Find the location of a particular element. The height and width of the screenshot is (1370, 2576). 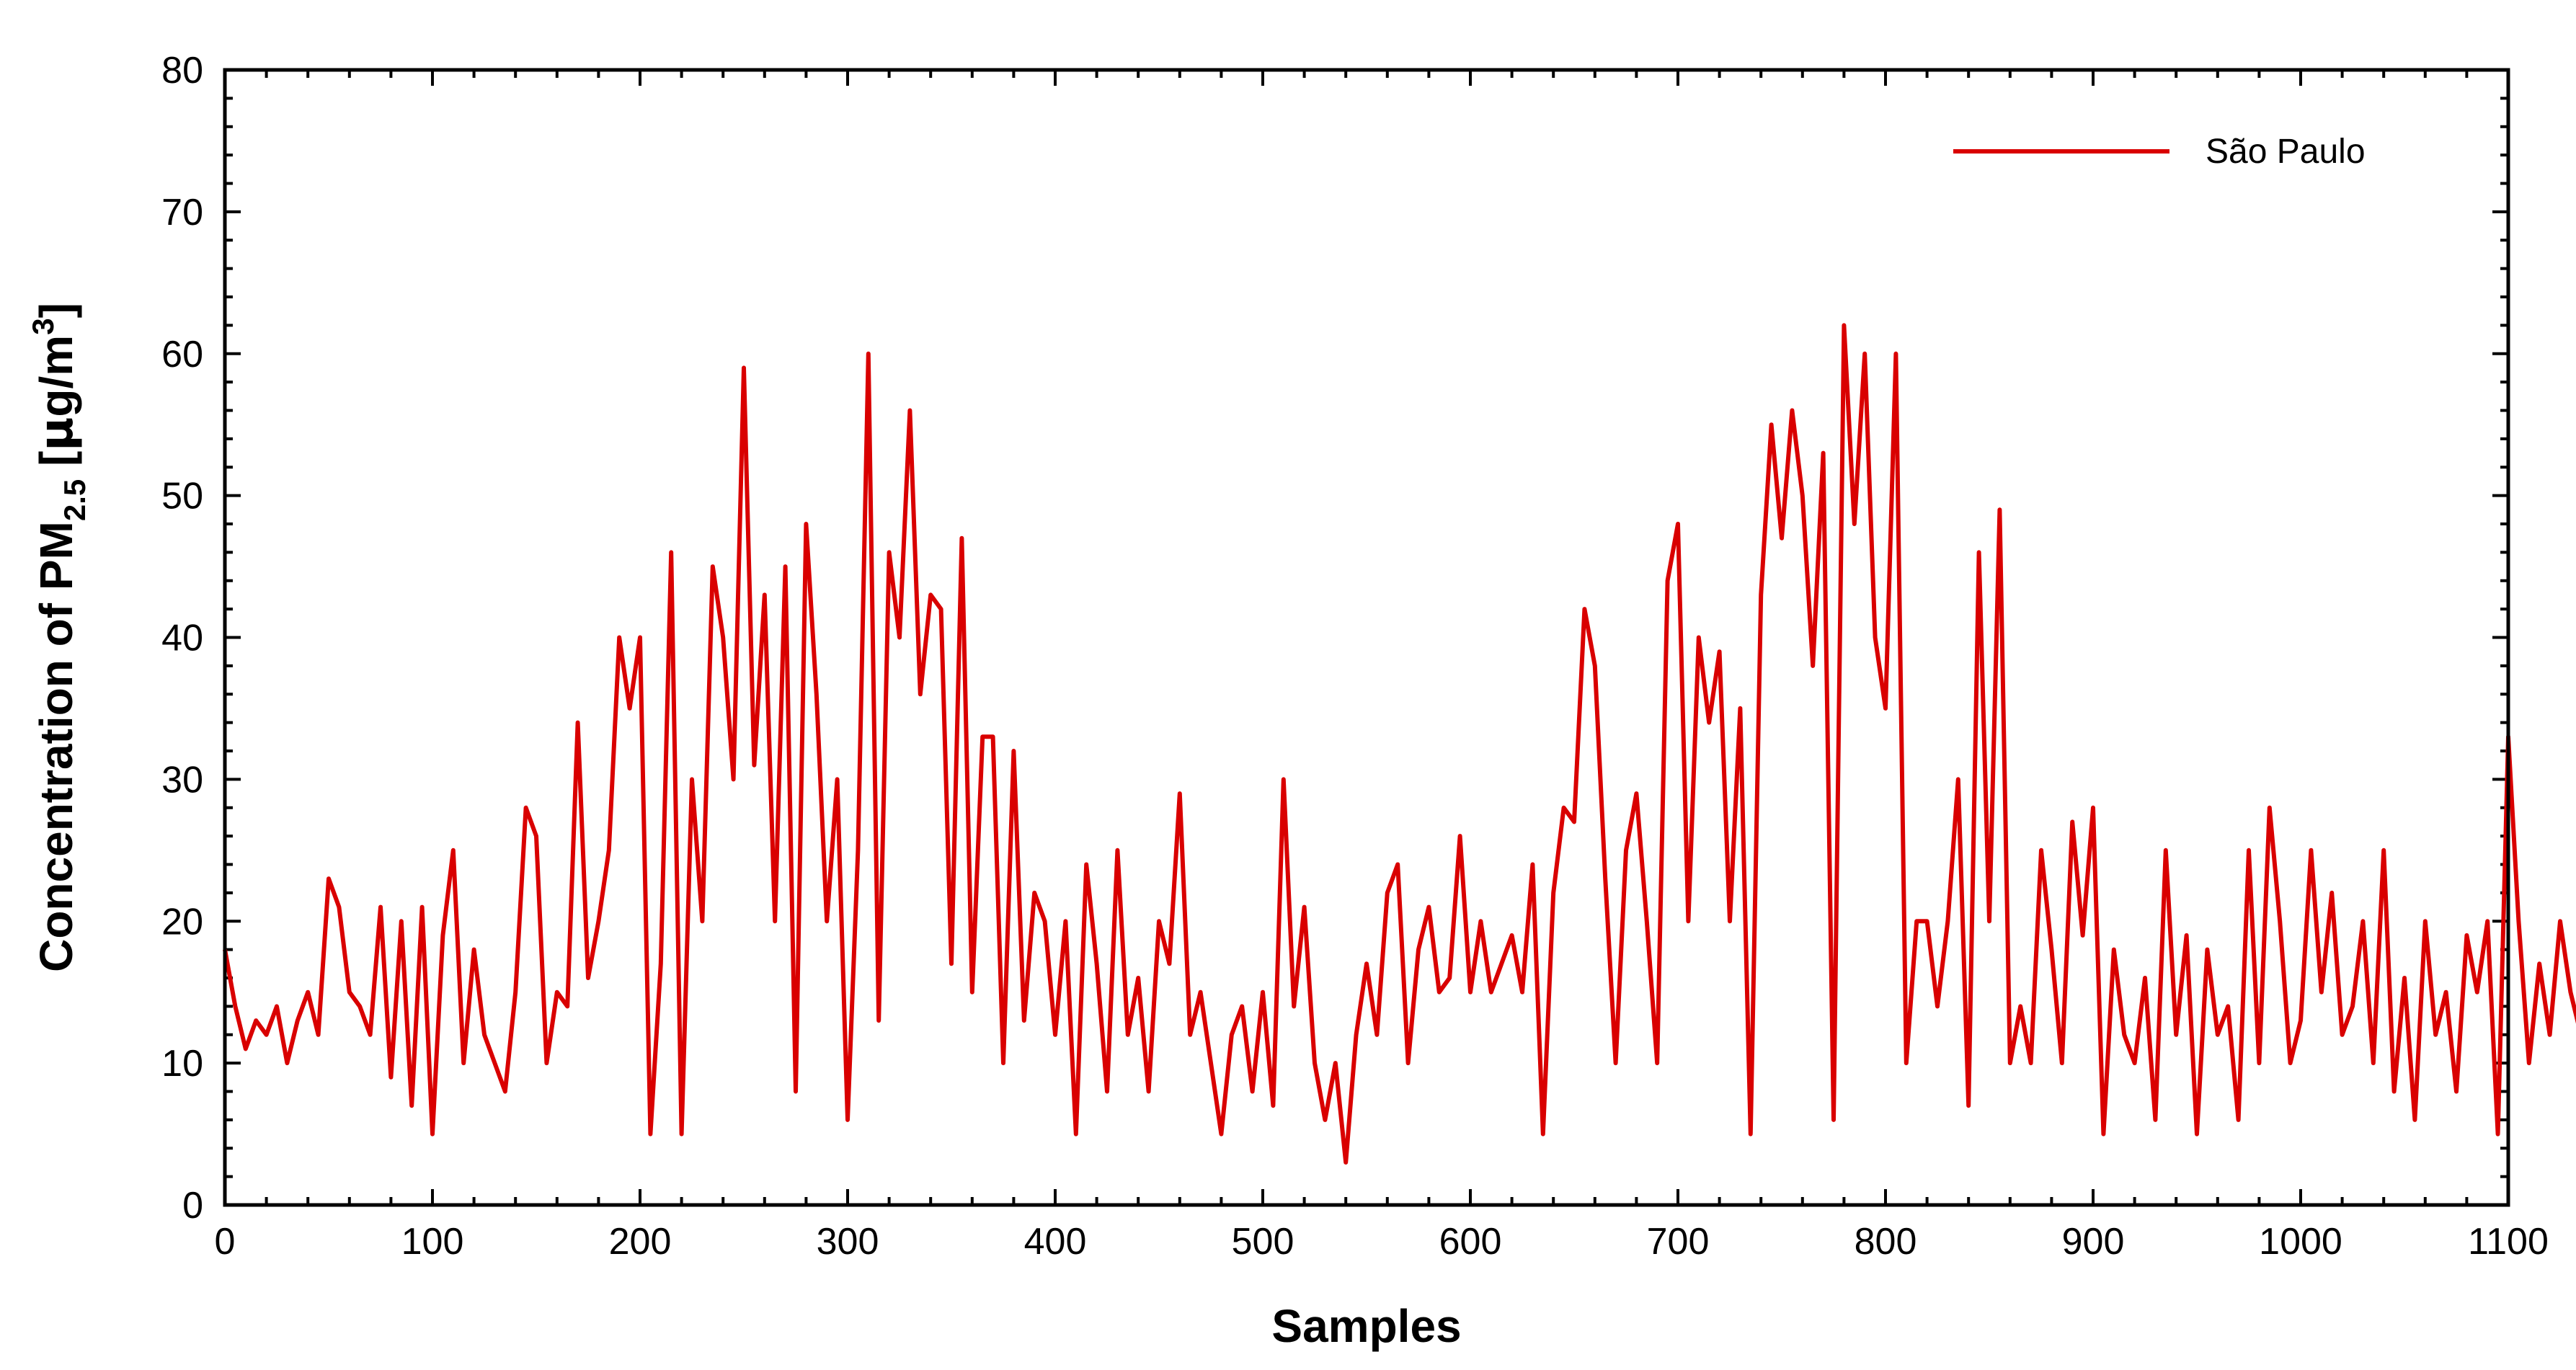

x-tick-label: 1000 is located at coordinates (2300, 1242).